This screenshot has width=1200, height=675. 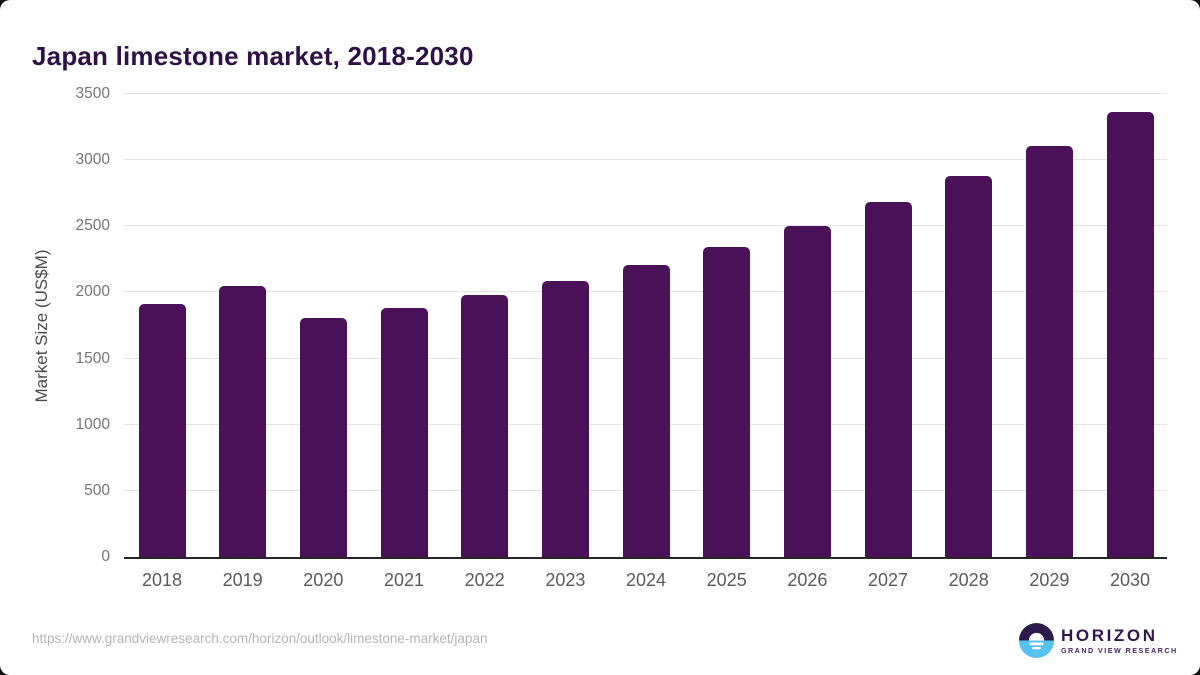 I want to click on brand-logo: HORIZON GRAND VIEW RESEARCH, so click(x=1098, y=640).